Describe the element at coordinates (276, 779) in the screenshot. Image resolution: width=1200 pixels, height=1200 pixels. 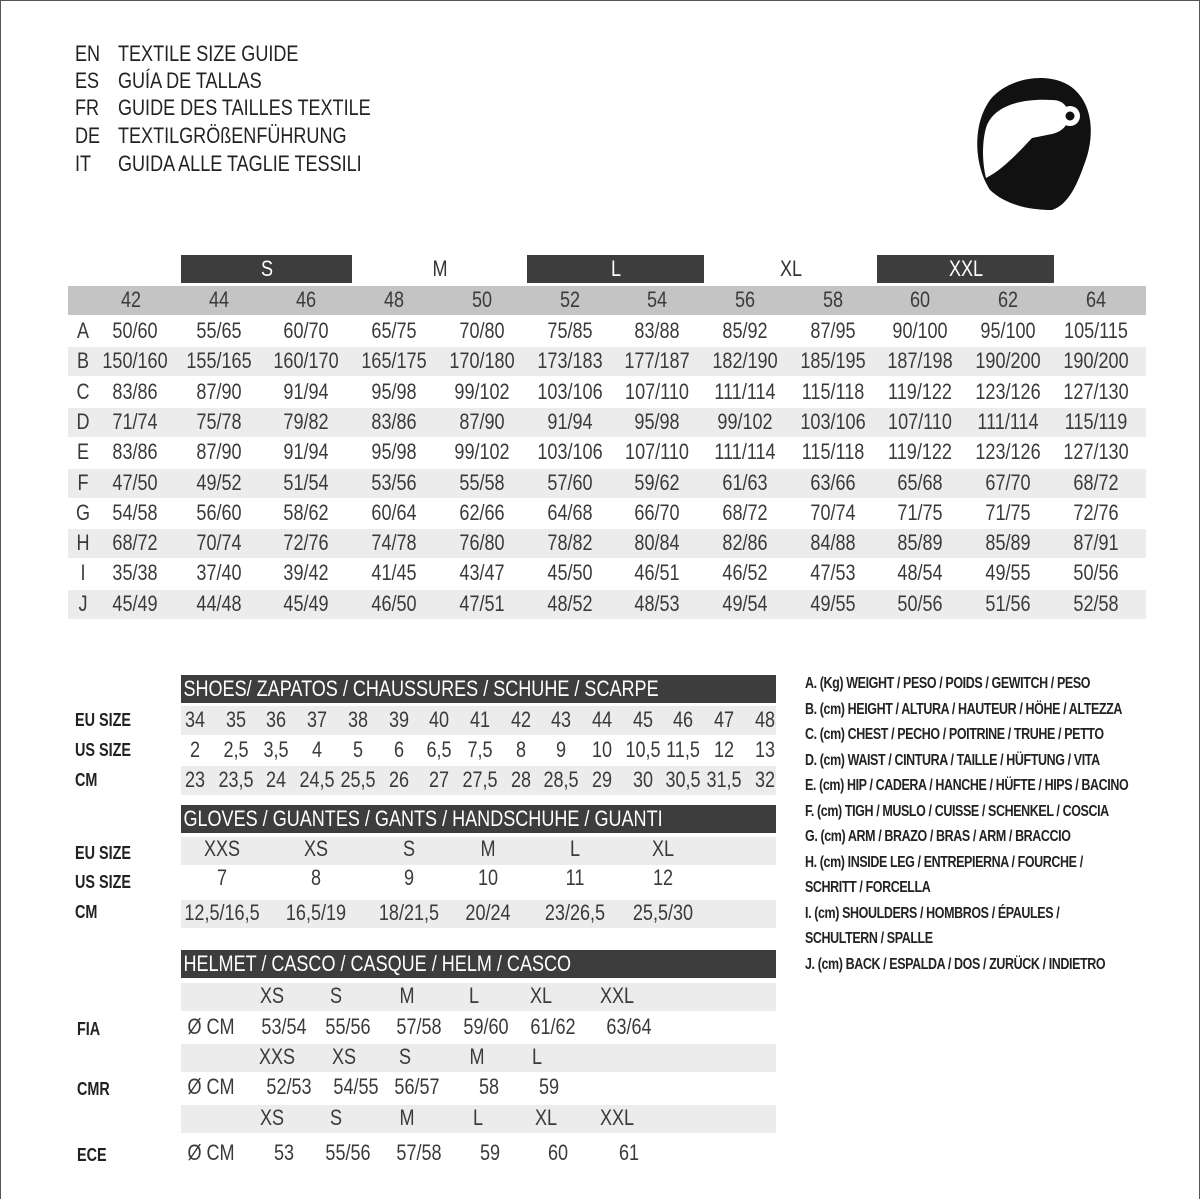
I see `table-cell: 24` at that location.